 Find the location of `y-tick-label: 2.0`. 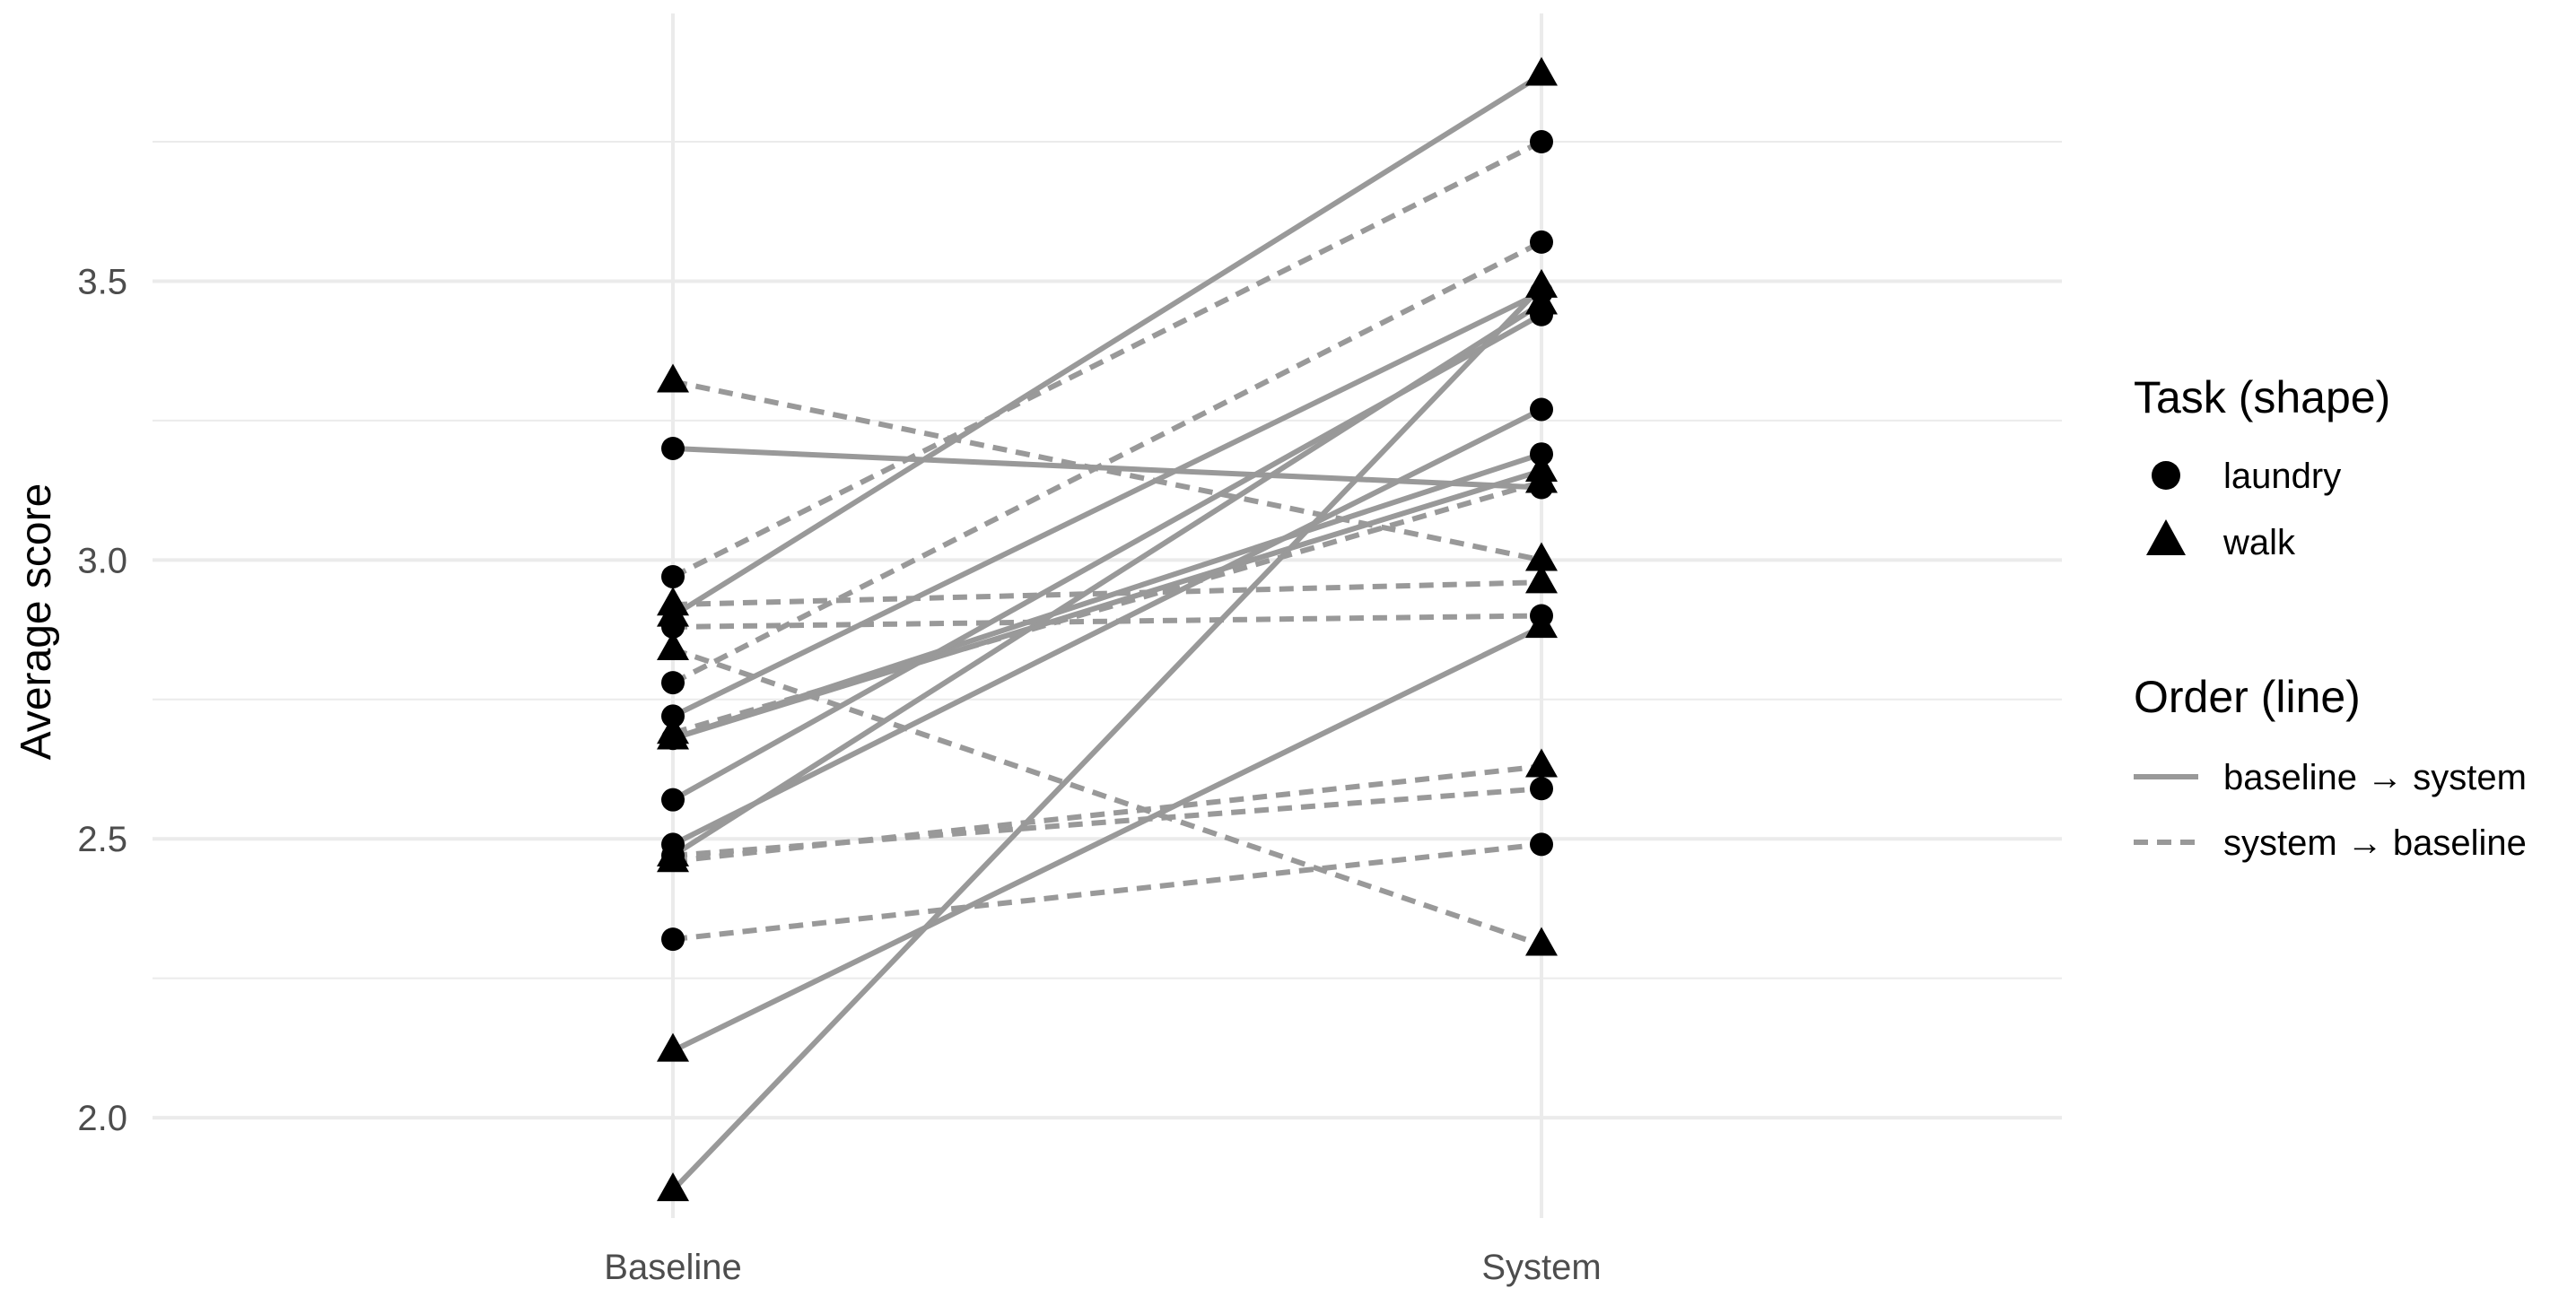

y-tick-label: 2.0 is located at coordinates (102, 1118).